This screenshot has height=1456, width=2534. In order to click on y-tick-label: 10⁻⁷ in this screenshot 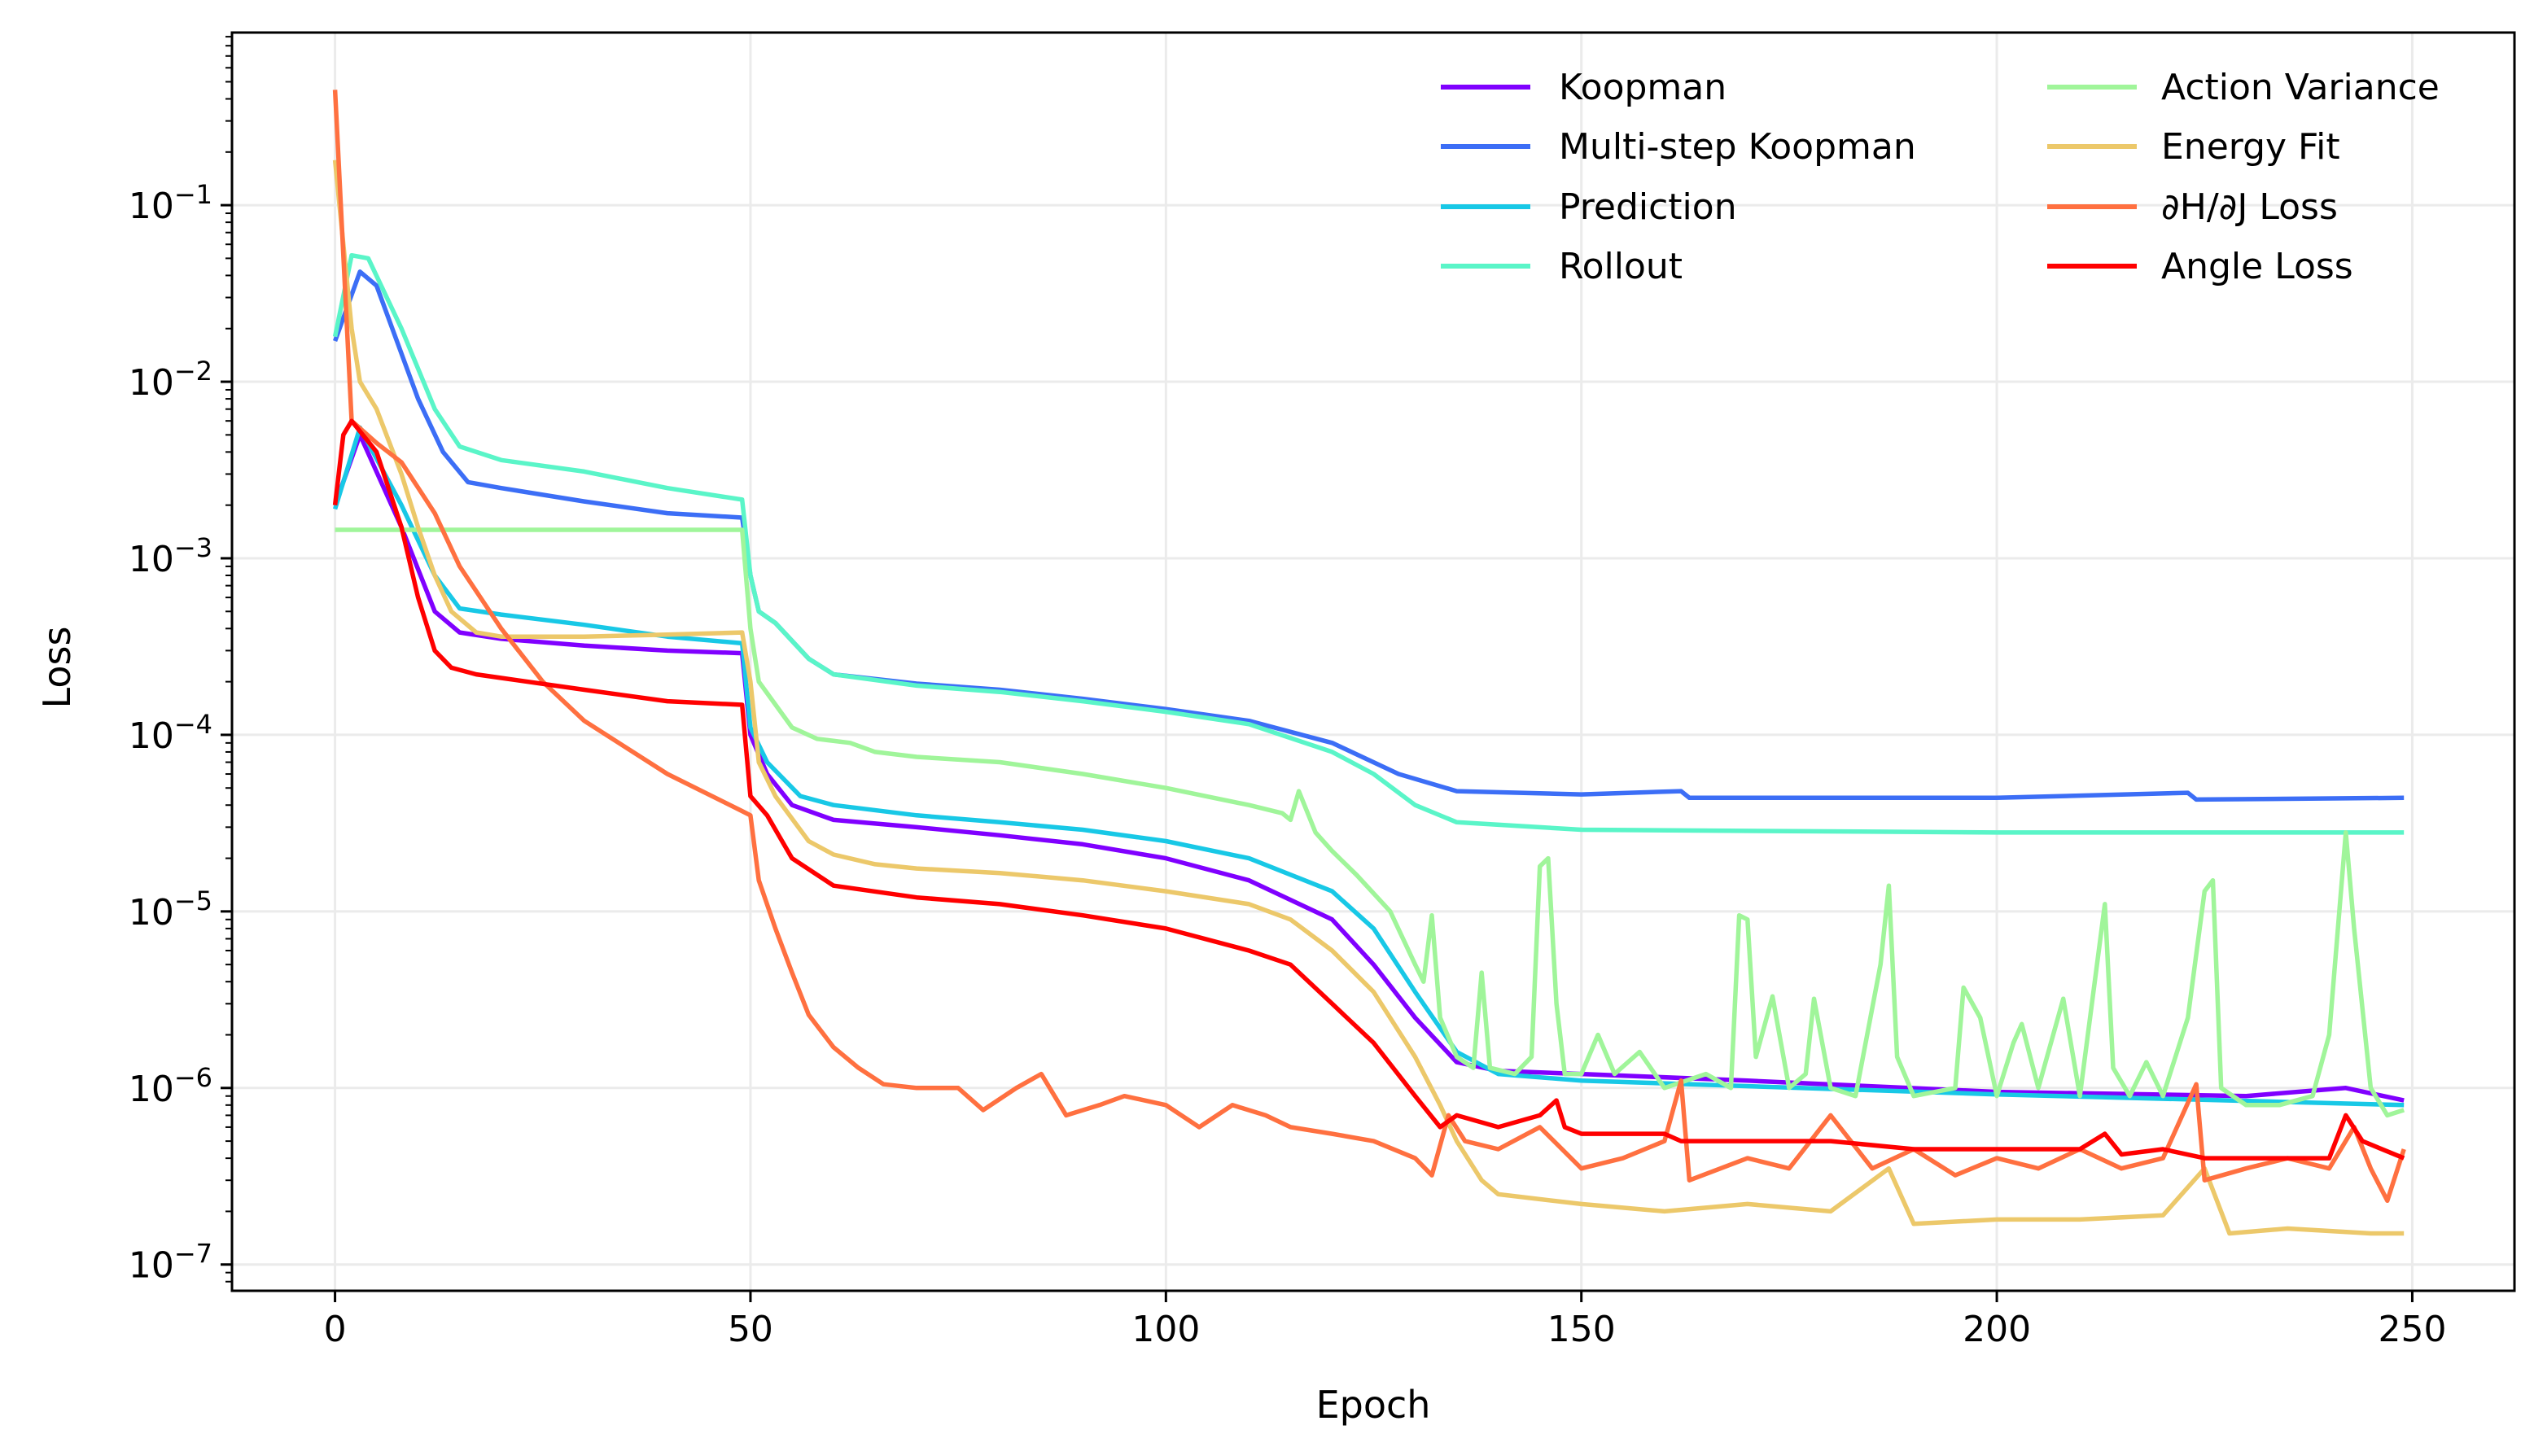, I will do `click(170, 1263)`.